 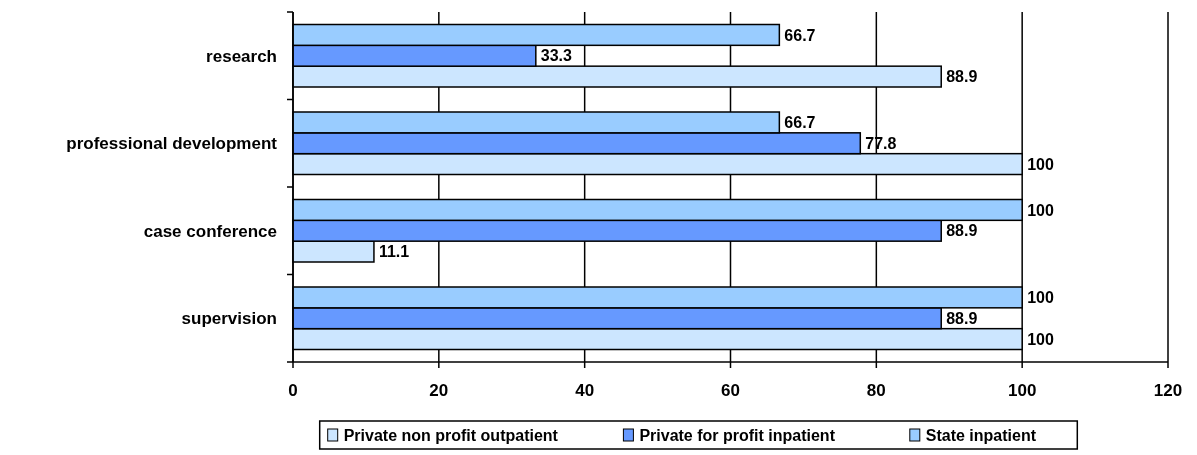 I want to click on x-tick-label: 40, so click(x=585, y=390).